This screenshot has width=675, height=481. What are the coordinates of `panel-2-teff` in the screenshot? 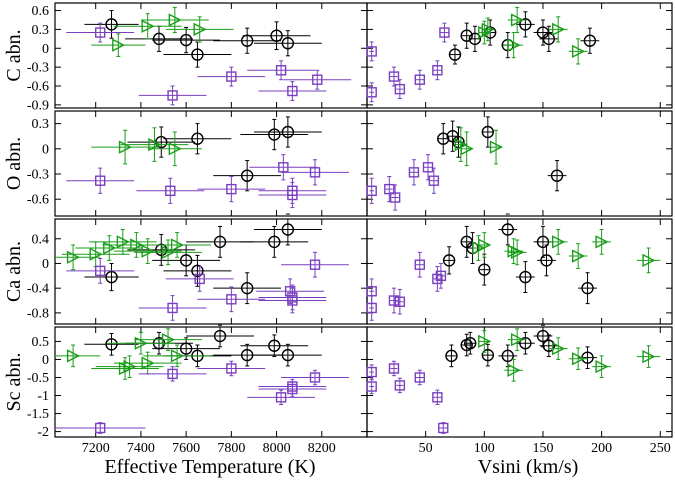 It's located at (211, 269).